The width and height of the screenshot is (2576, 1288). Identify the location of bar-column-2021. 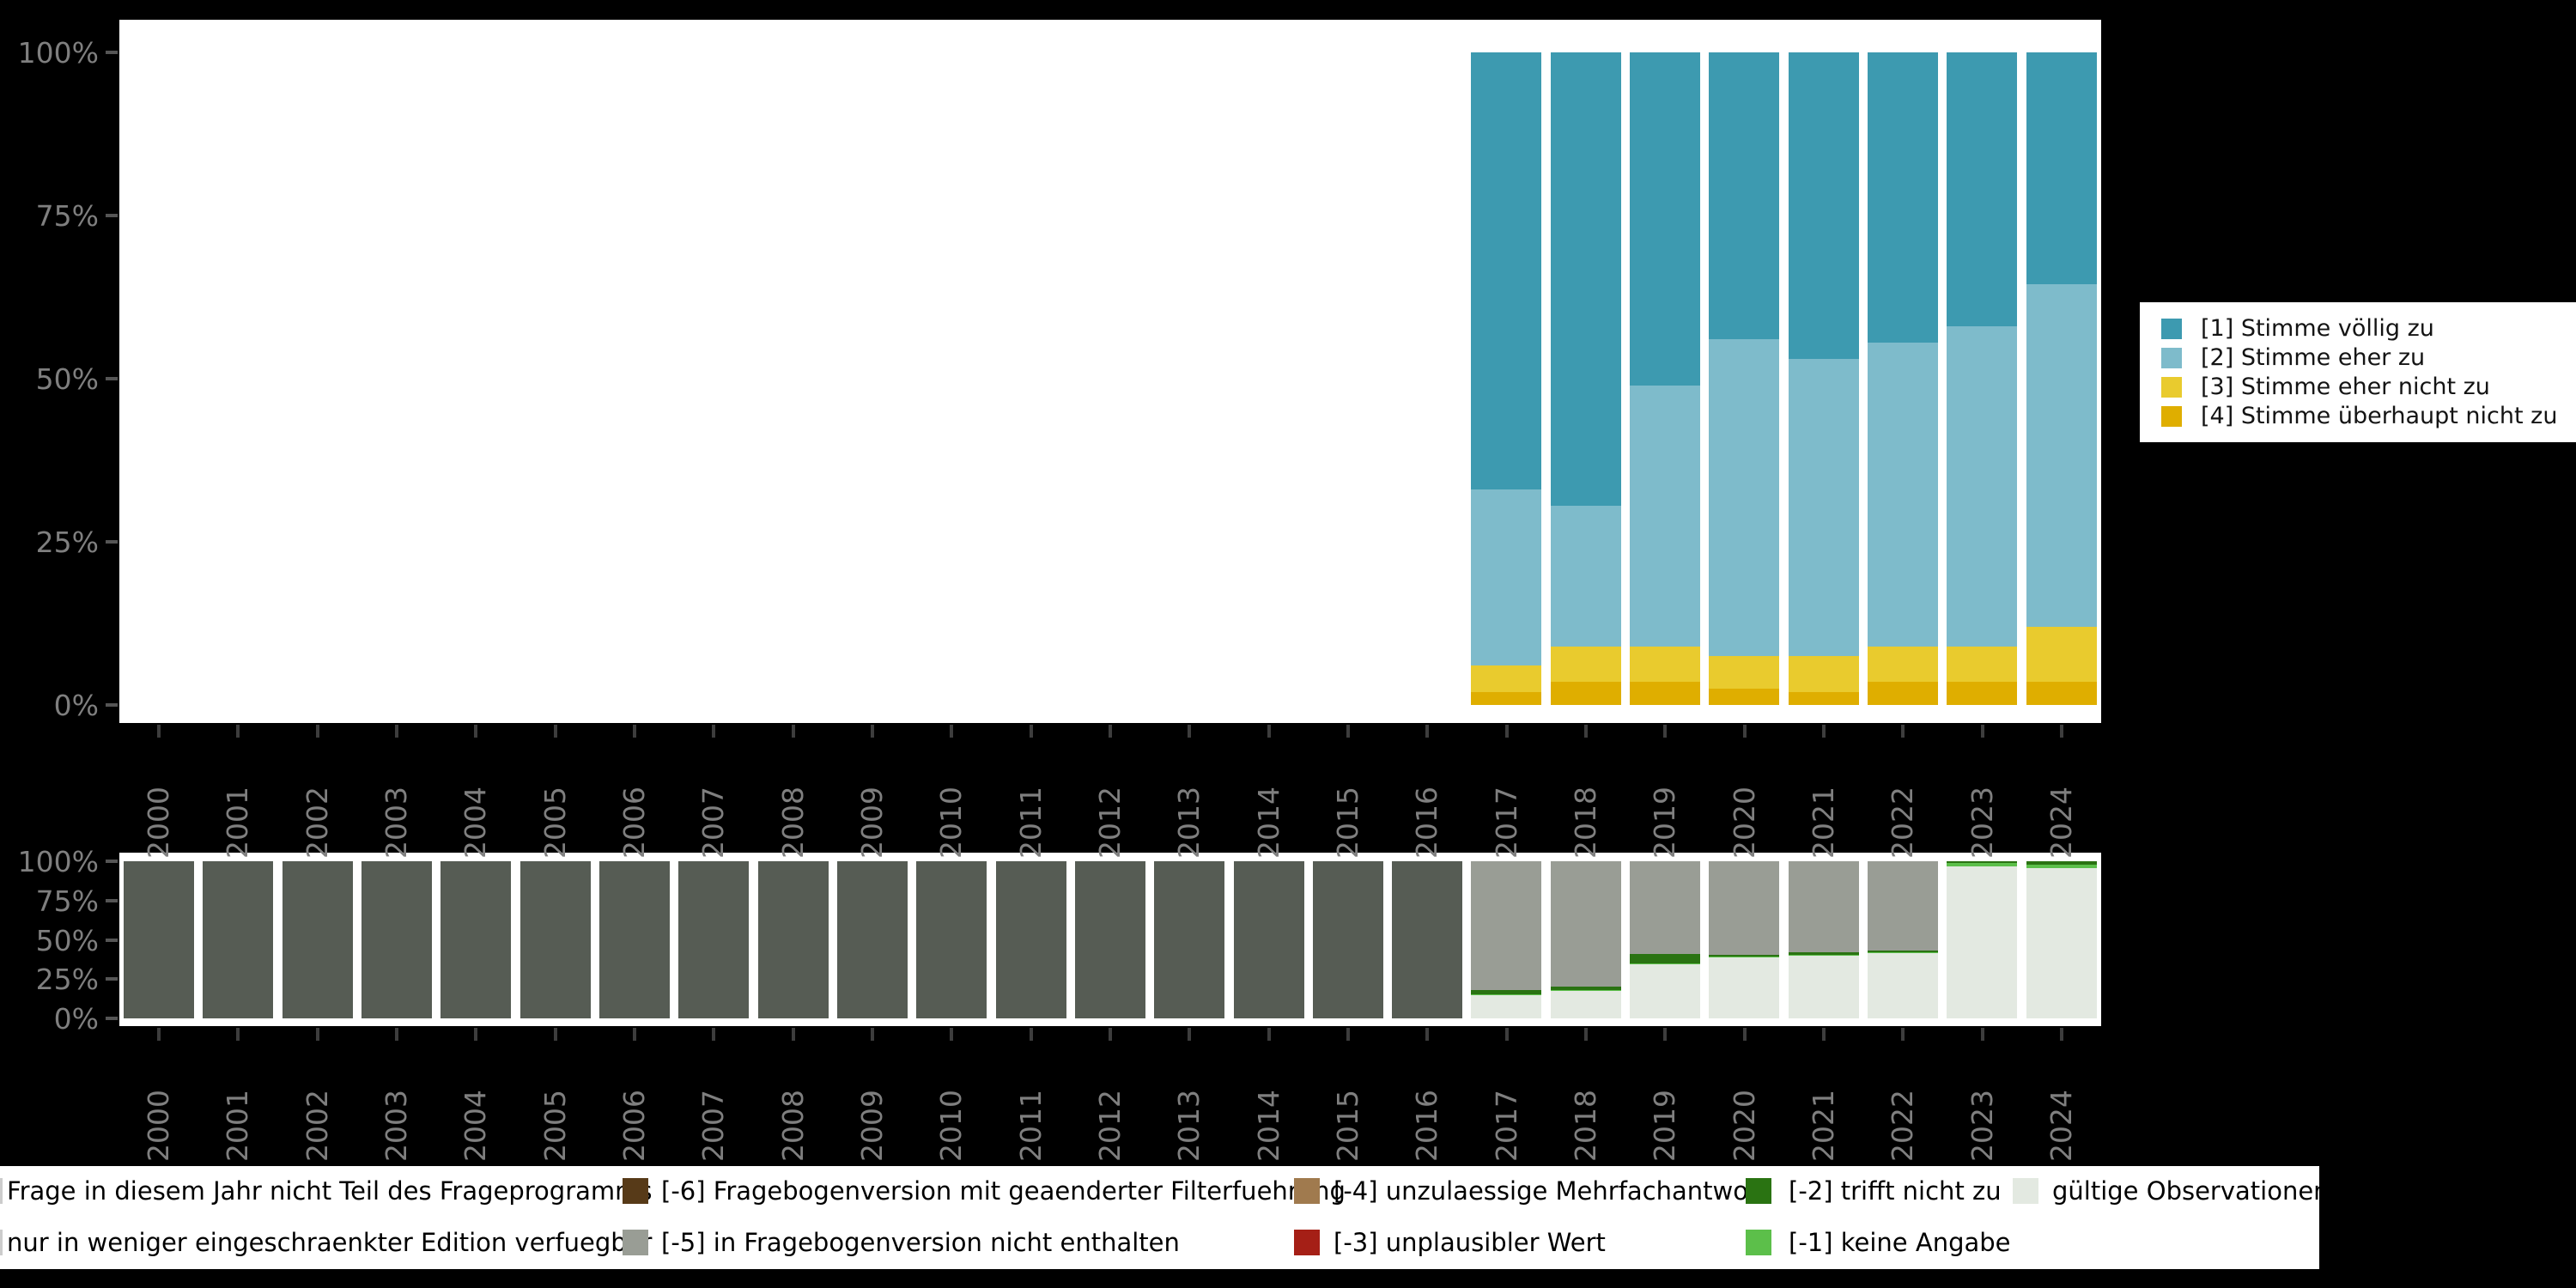
(1823, 378).